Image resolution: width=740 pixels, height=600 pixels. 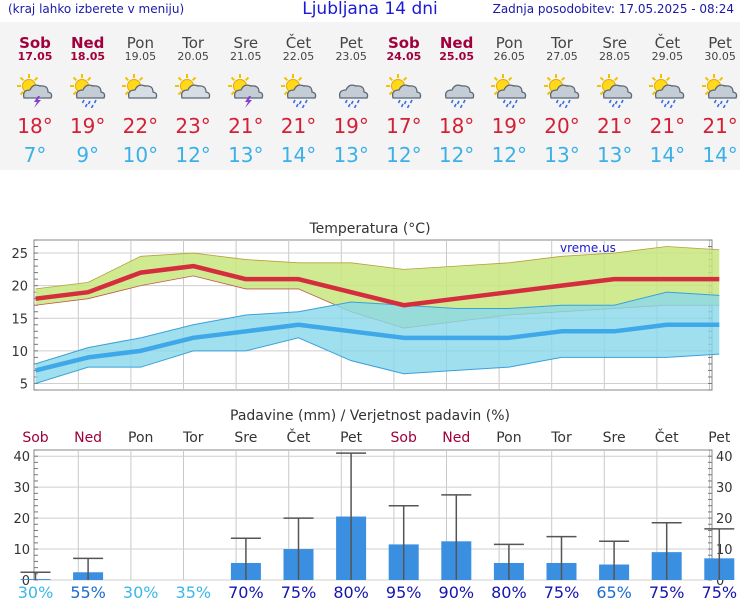 I want to click on min-temp: 14°, so click(x=667, y=155).